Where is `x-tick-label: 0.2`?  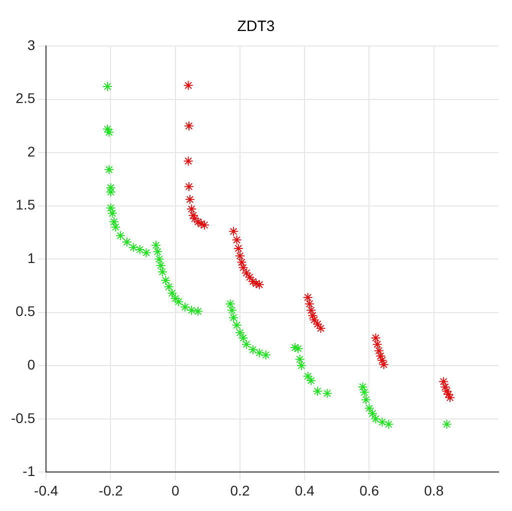 x-tick-label: 0.2 is located at coordinates (240, 490).